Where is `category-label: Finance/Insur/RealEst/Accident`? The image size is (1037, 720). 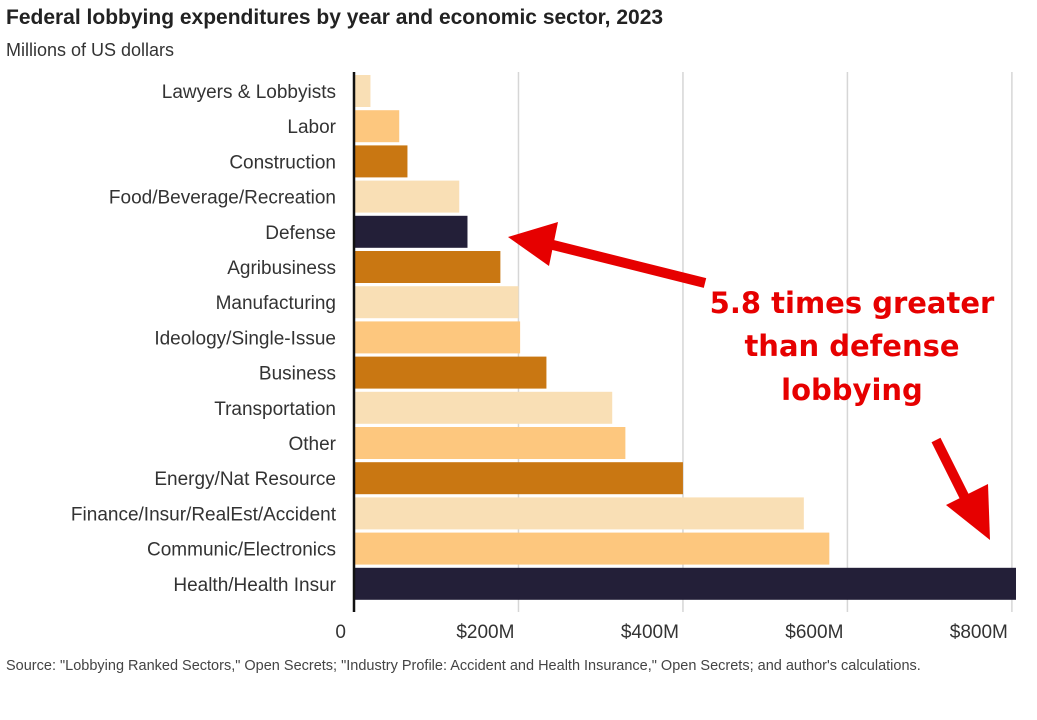 category-label: Finance/Insur/RealEst/Accident is located at coordinates (204, 514).